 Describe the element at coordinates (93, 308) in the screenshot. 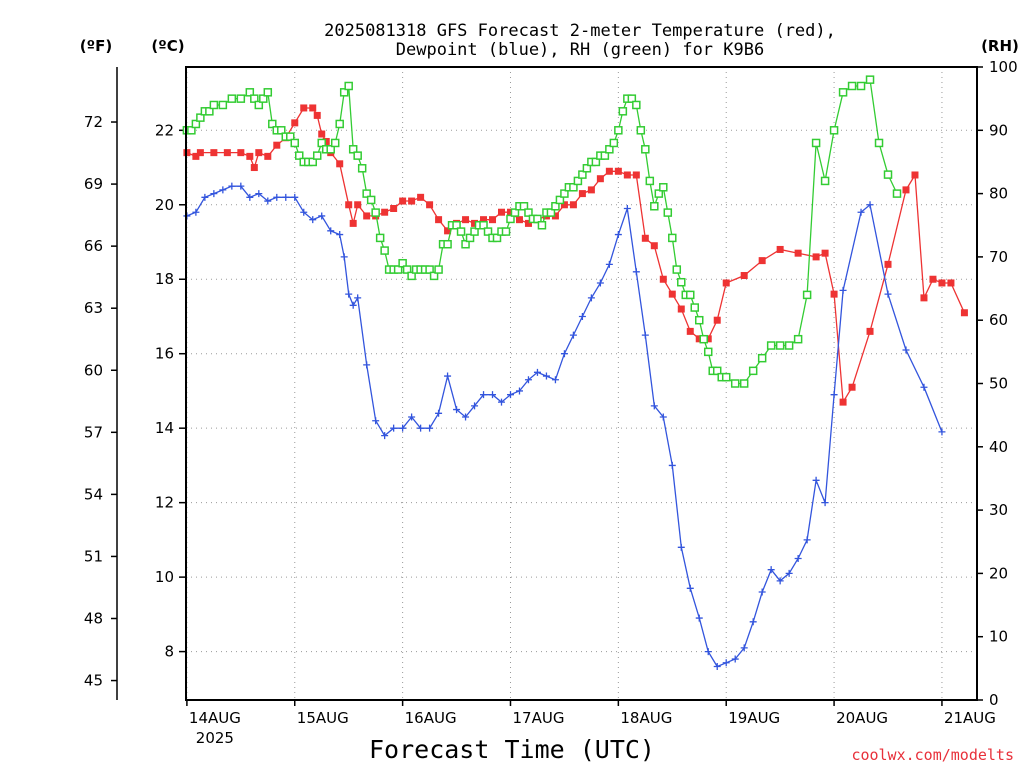

I see `fahrenheit-tick-label: 63` at that location.